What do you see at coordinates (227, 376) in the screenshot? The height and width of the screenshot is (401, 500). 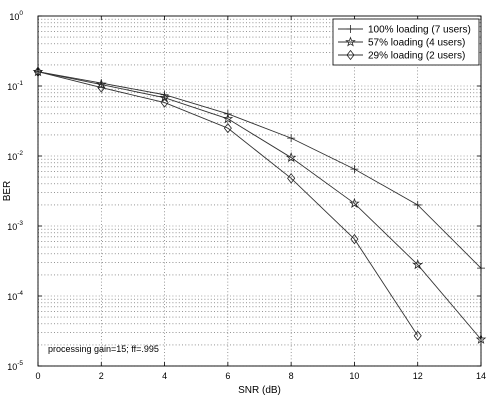 I see `x-tick-label: 6` at bounding box center [227, 376].